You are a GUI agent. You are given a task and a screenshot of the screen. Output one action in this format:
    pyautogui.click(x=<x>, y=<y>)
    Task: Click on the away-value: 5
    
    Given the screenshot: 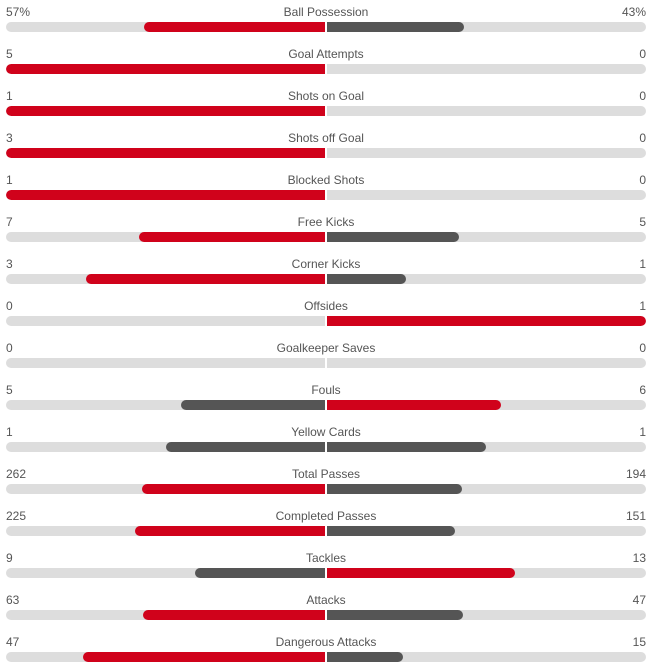 What is the action you would take?
    pyautogui.click(x=642, y=222)
    